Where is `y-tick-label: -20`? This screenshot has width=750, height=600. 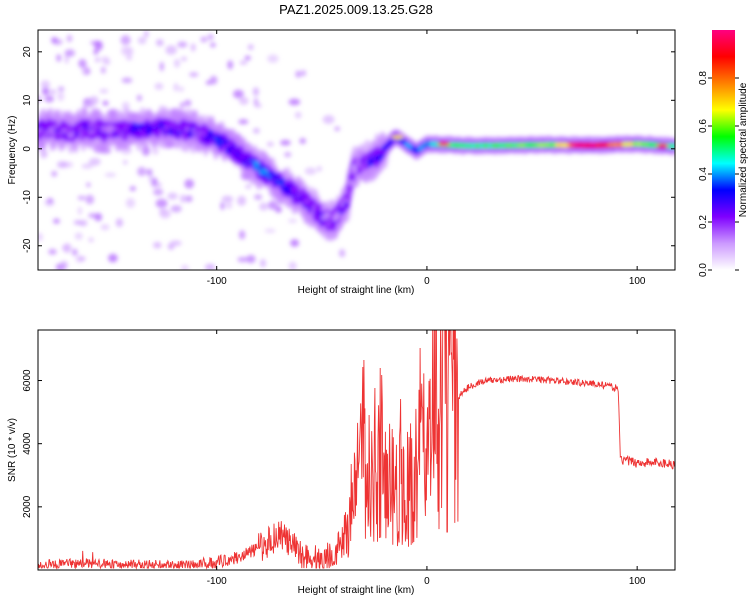 y-tick-label: -20 is located at coordinates (27, 245).